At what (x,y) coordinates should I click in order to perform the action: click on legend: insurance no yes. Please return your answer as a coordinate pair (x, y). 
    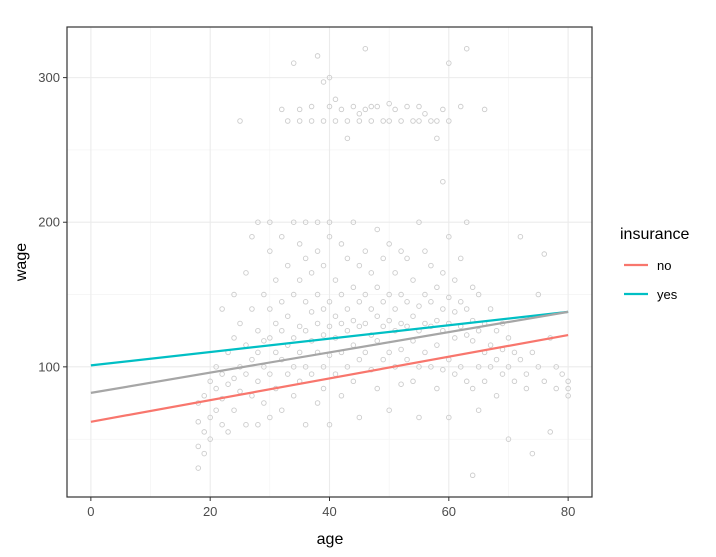
    Looking at the image, I should click on (654, 264).